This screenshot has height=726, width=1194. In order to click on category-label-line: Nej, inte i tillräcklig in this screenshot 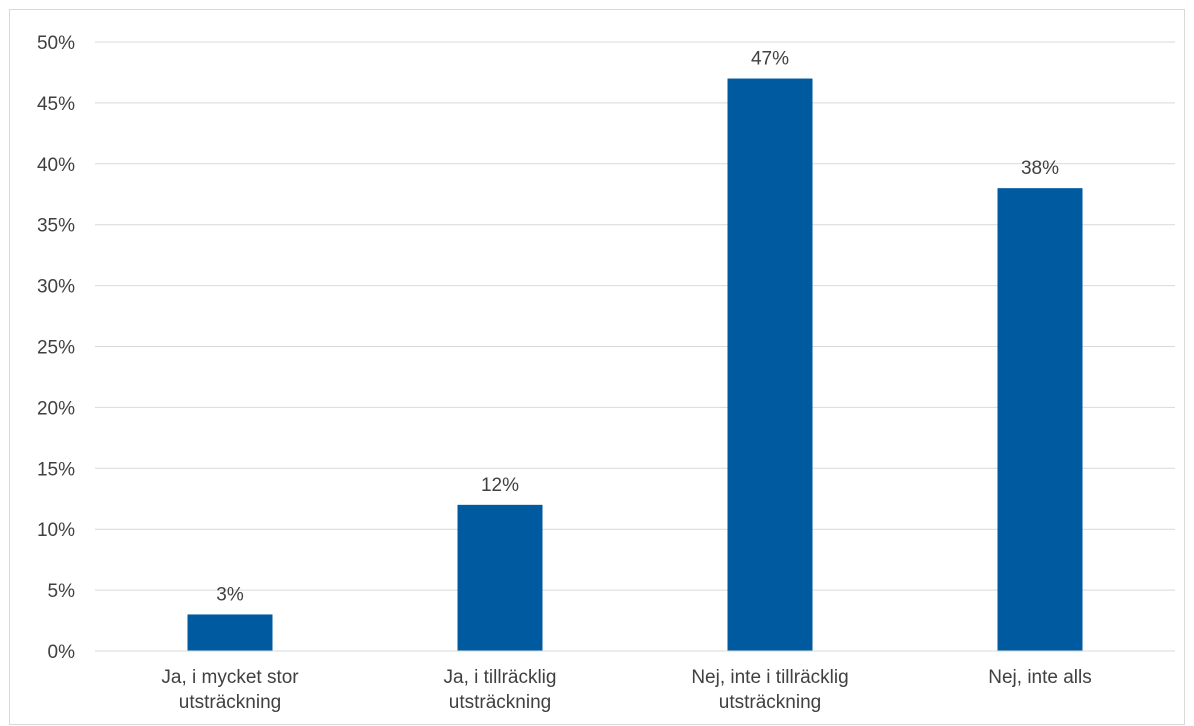, I will do `click(769, 677)`.